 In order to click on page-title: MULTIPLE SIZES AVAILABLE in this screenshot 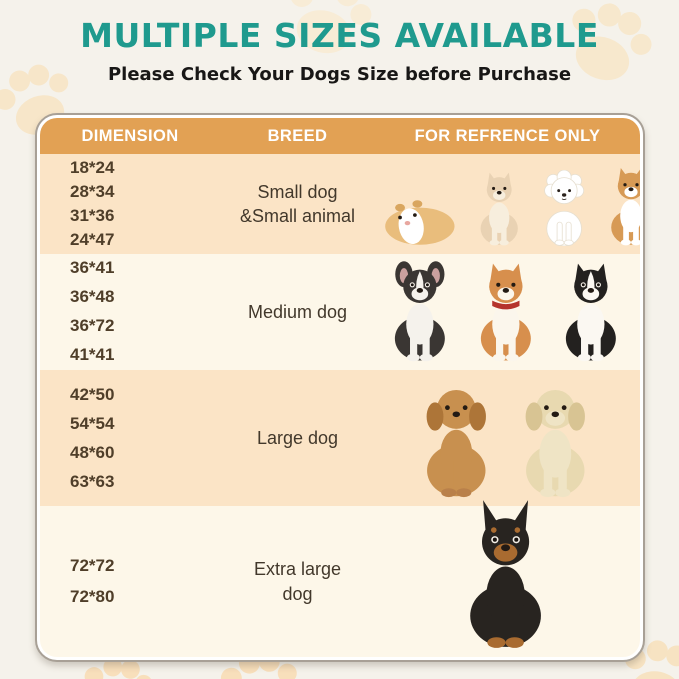, I will do `click(339, 35)`.